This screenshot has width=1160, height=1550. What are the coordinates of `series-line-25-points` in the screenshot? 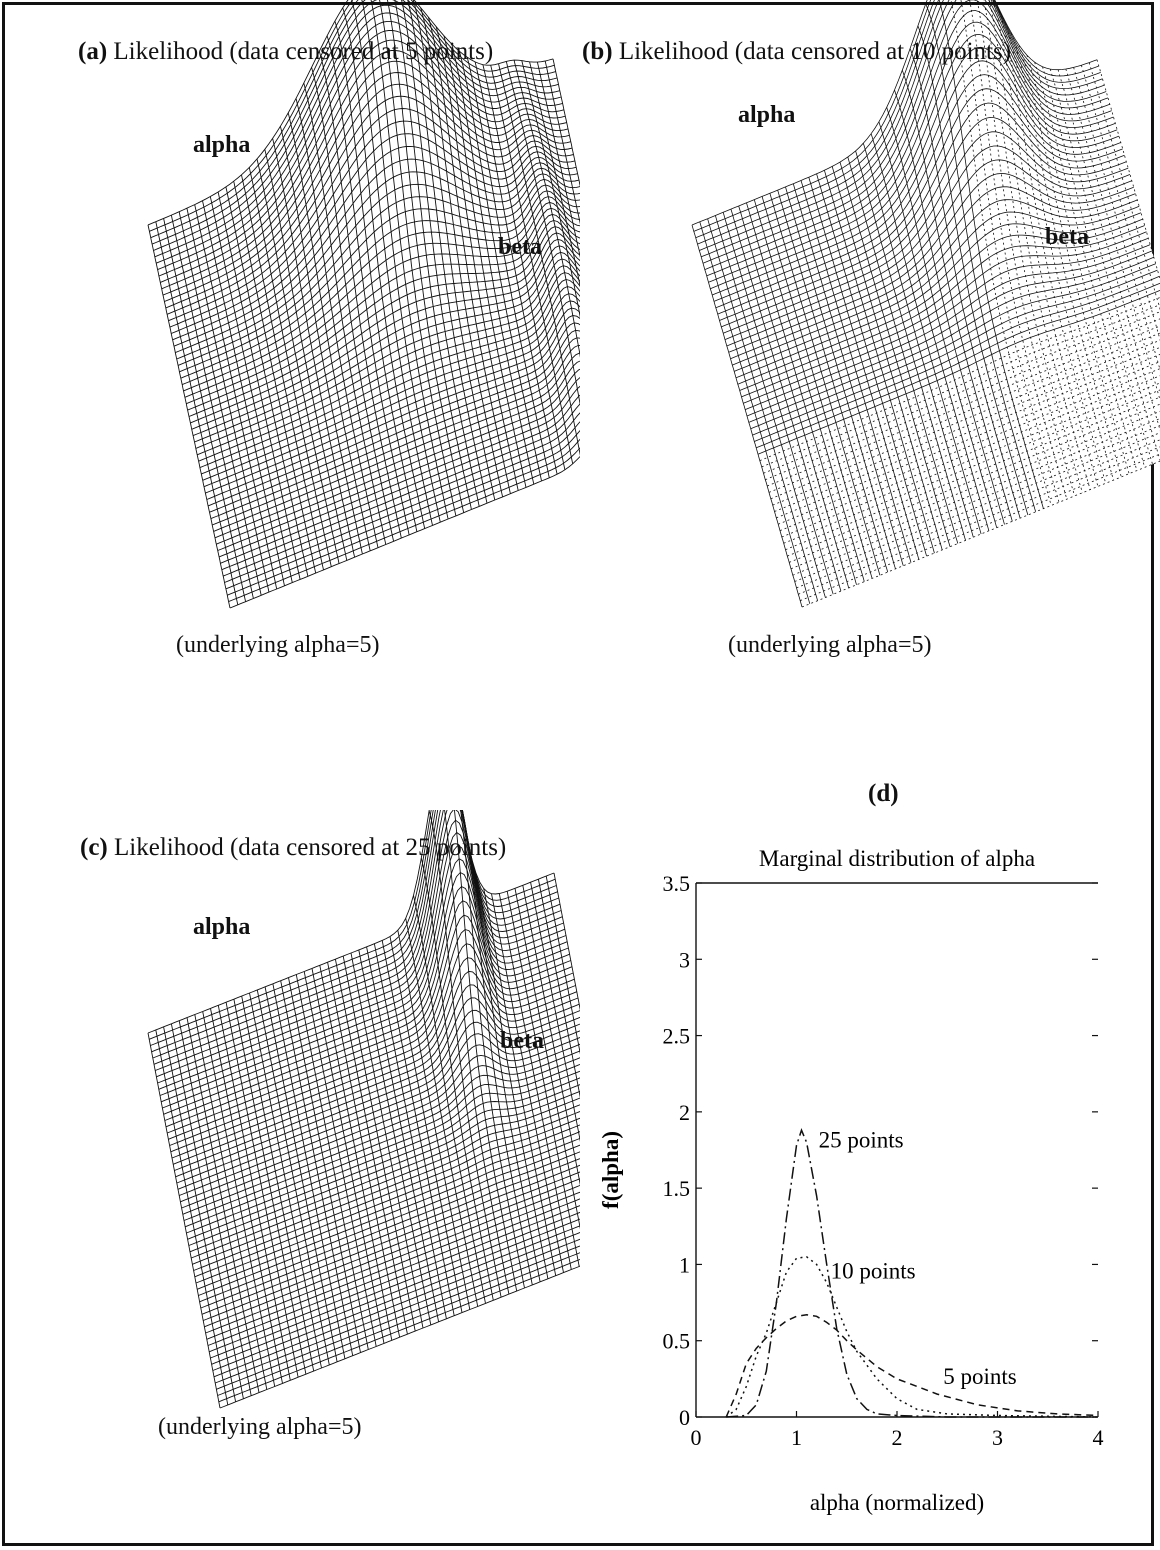 It's located at (912, 1273).